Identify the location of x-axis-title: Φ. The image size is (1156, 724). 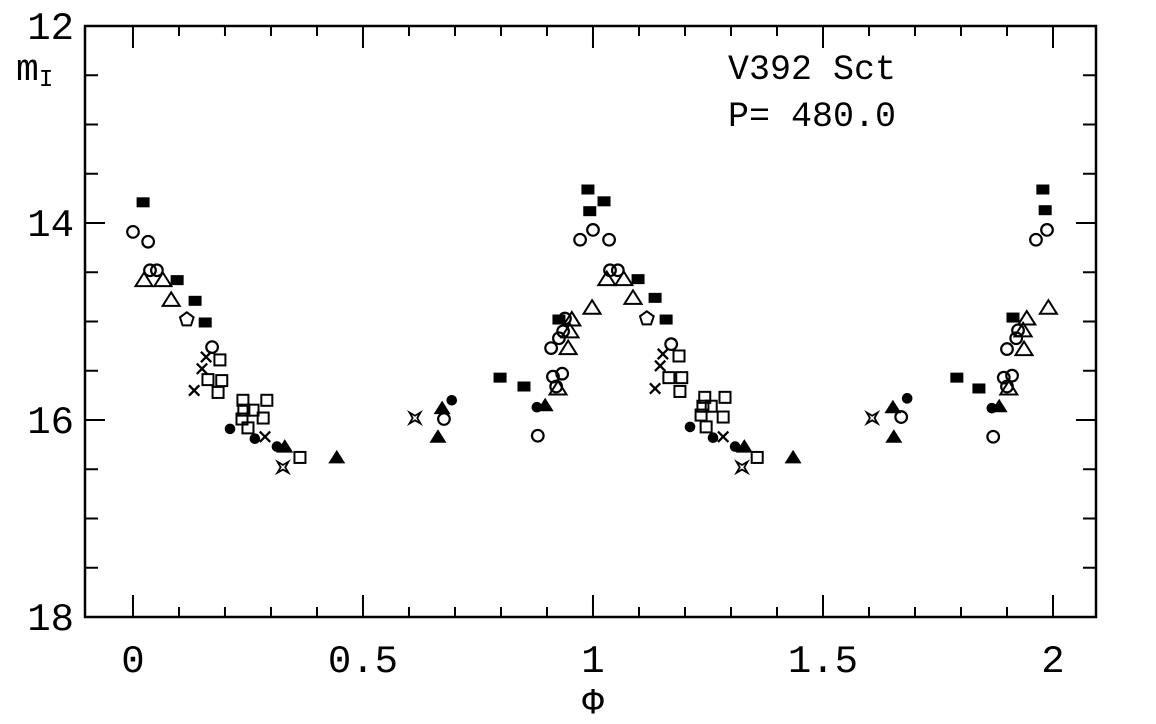
(593, 703).